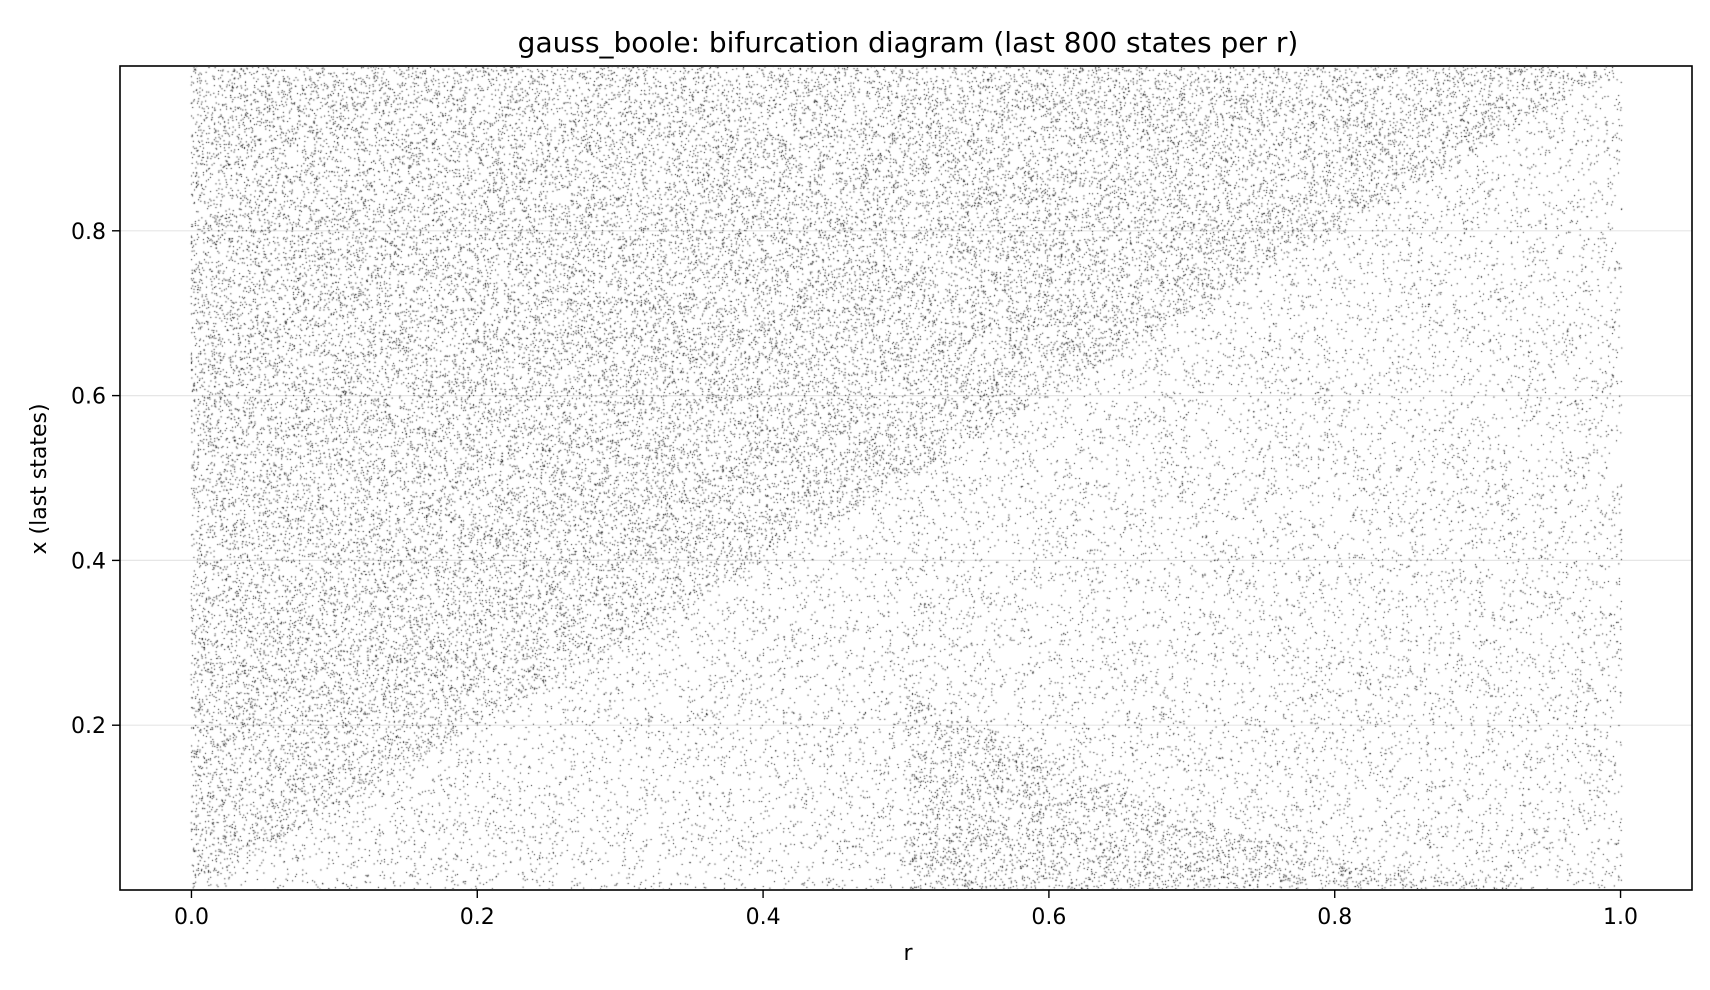 The width and height of the screenshot is (1710, 990). What do you see at coordinates (1620, 917) in the screenshot?
I see `x-tick-label: 1.0` at bounding box center [1620, 917].